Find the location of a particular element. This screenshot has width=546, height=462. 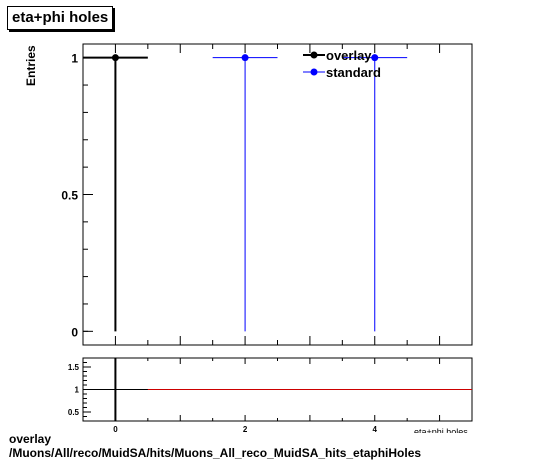

ratio-x-tick-label: 0 is located at coordinates (115, 429).